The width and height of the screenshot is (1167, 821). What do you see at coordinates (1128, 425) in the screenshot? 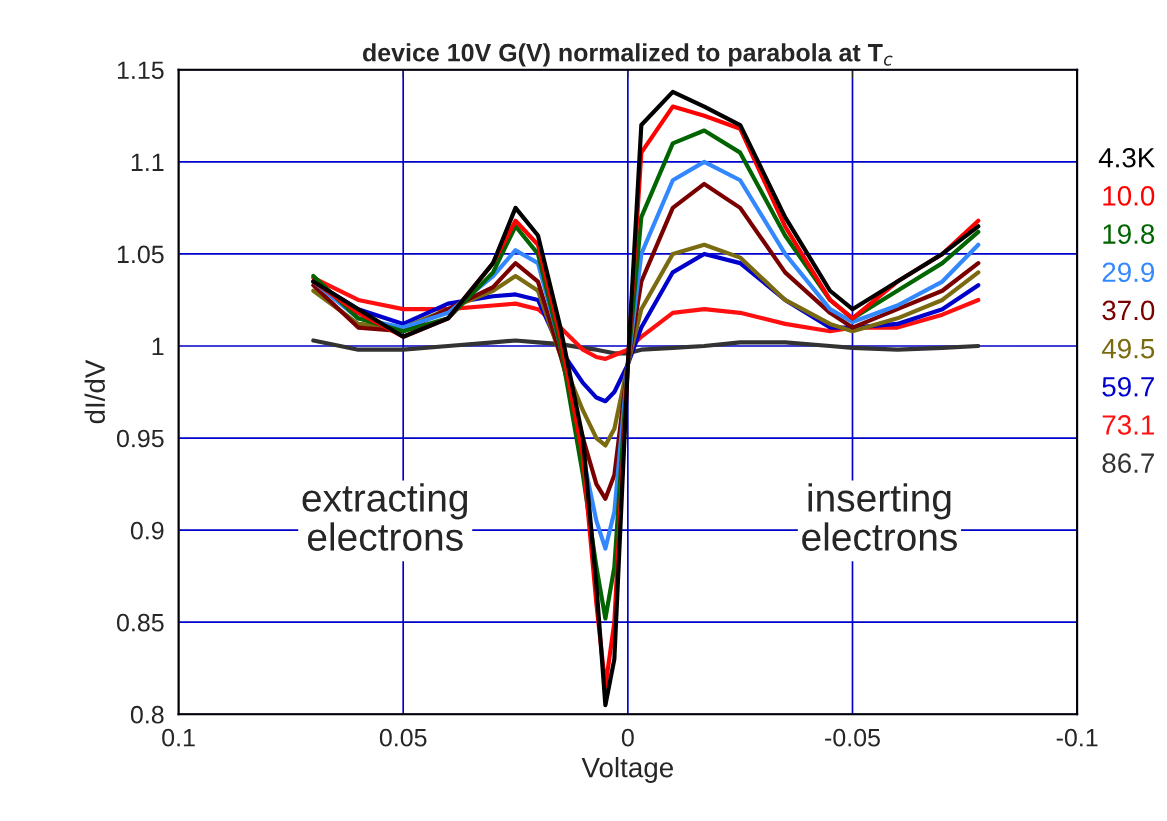
I see `text: 73.1` at bounding box center [1128, 425].